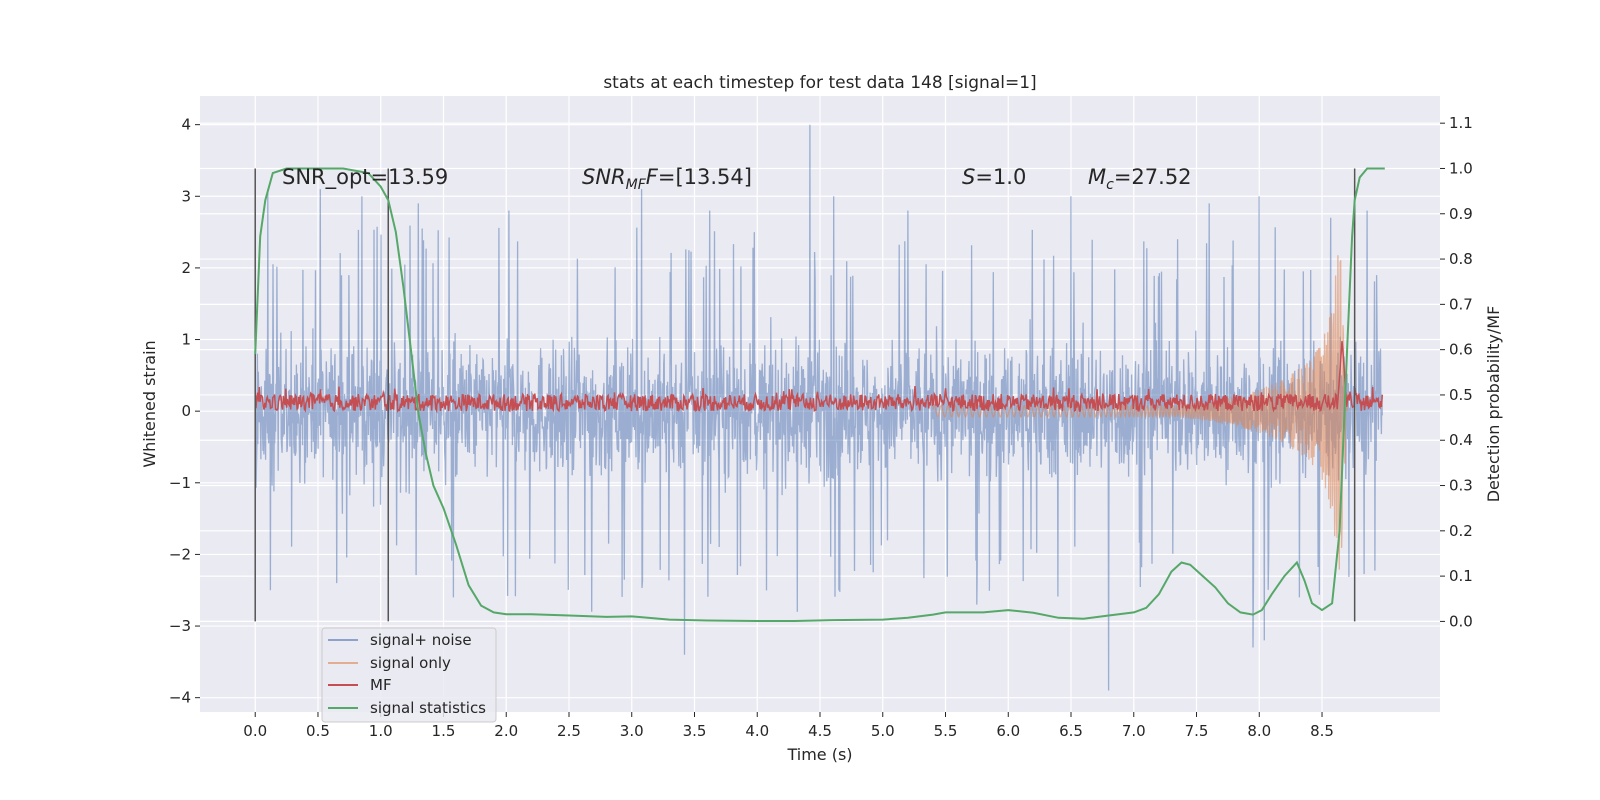 The width and height of the screenshot is (1600, 800). Describe the element at coordinates (1461, 531) in the screenshot. I see `y2-tick-label: 0.2` at that location.